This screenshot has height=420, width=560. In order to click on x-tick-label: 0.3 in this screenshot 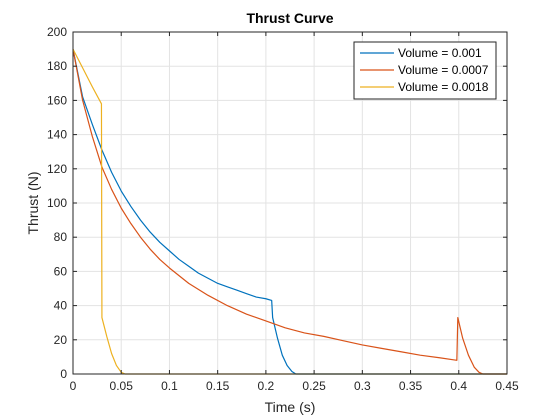, I will do `click(362, 386)`.